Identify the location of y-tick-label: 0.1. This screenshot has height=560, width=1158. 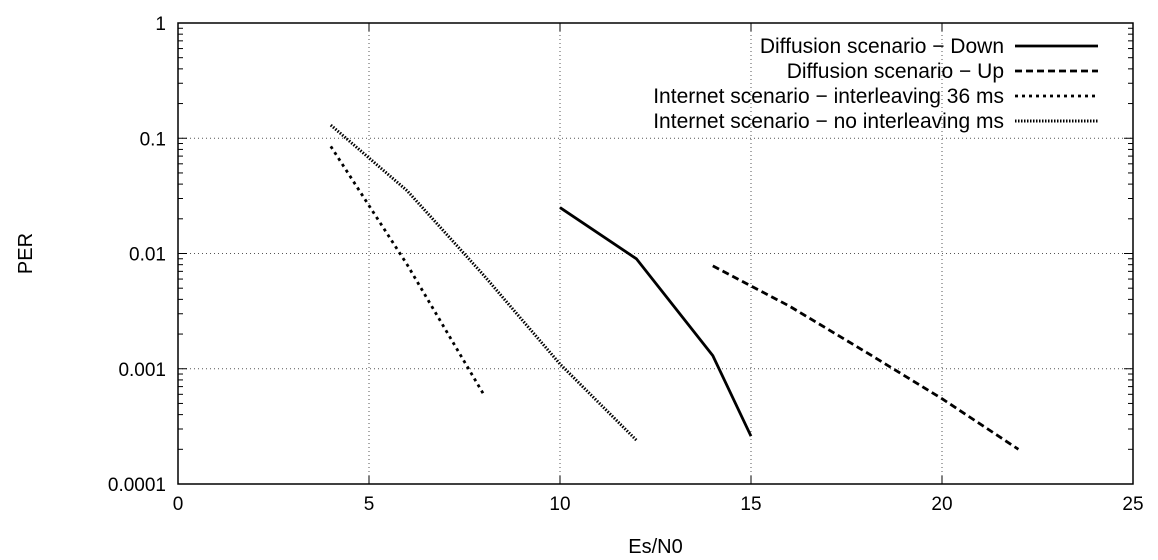
(153, 139).